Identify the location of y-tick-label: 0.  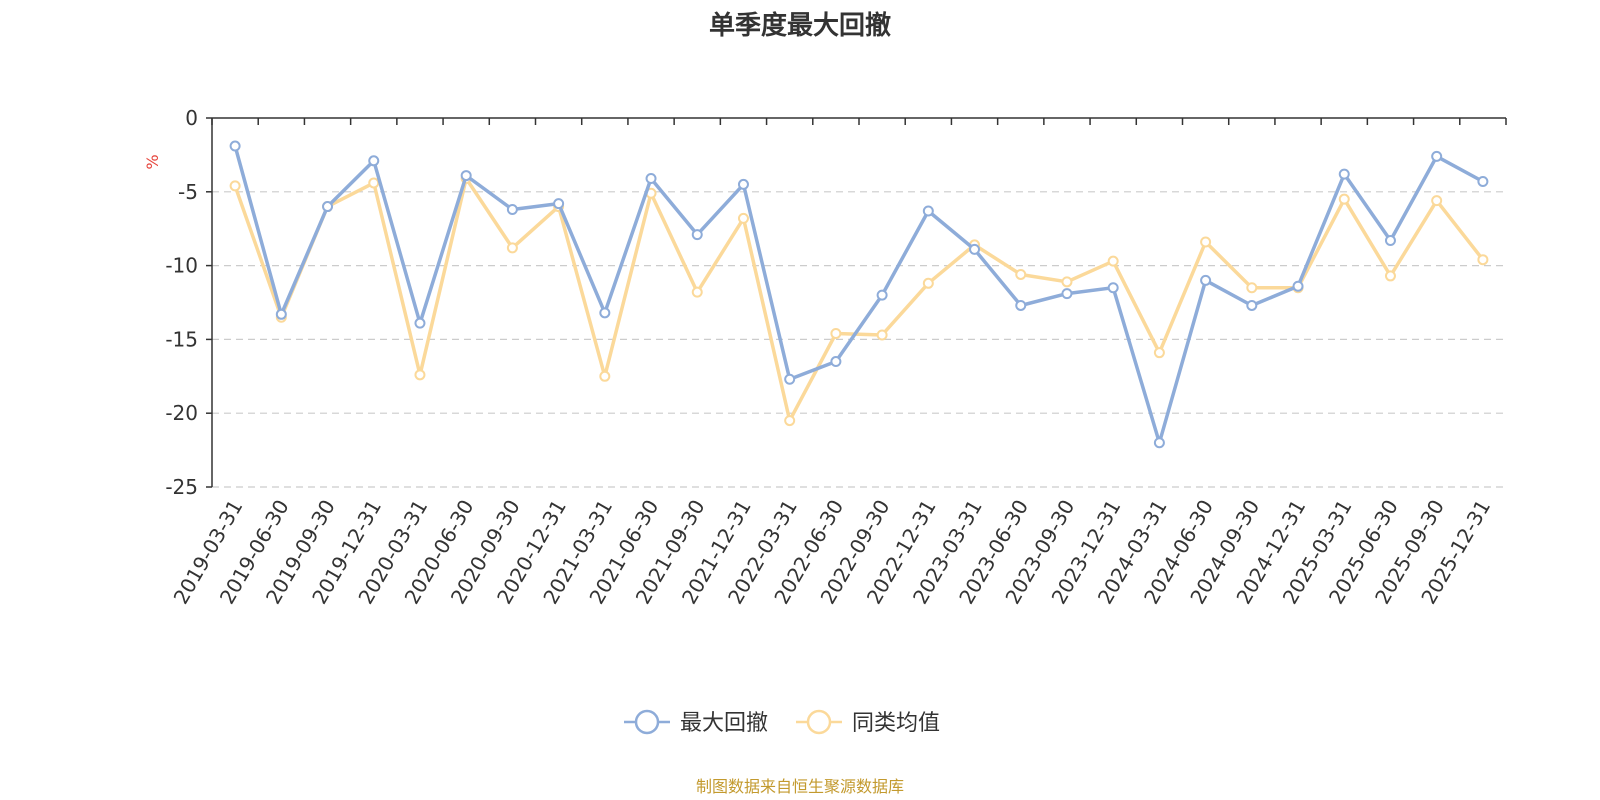
(191, 118).